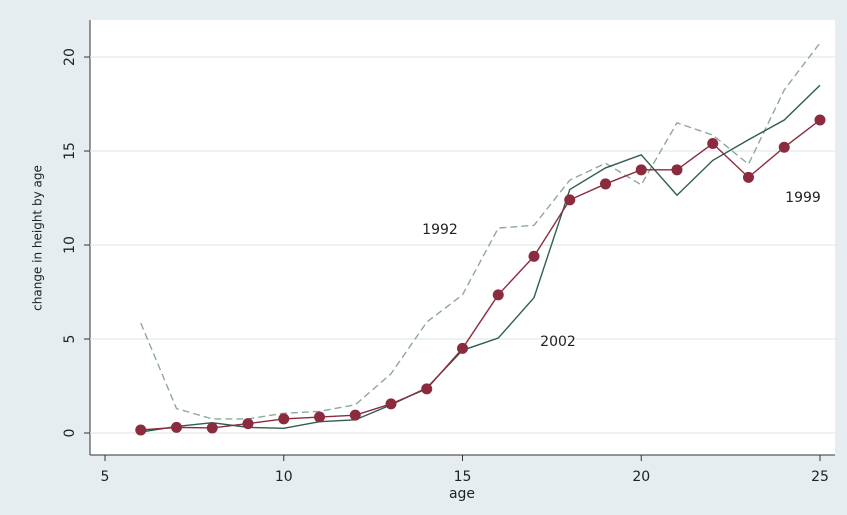  Describe the element at coordinates (463, 477) in the screenshot. I see `x-tick-label: 15` at that location.